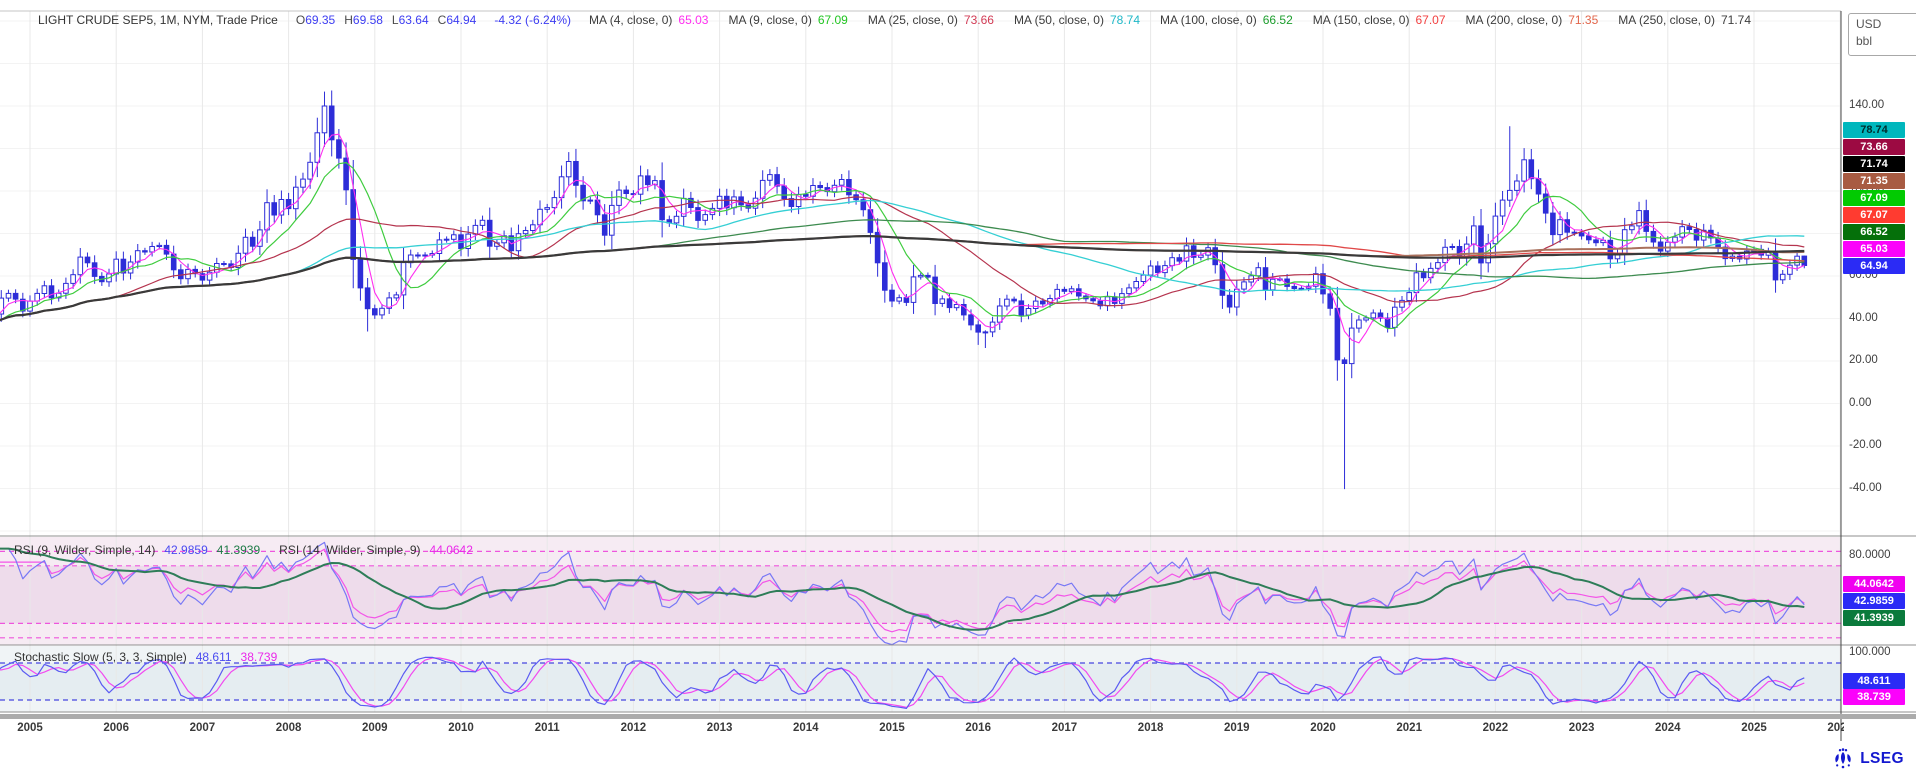 The width and height of the screenshot is (1916, 775). What do you see at coordinates (350, 550) in the screenshot?
I see `rsi-legend-label-2: RSI (14, Wilder, Simple, 9)` at bounding box center [350, 550].